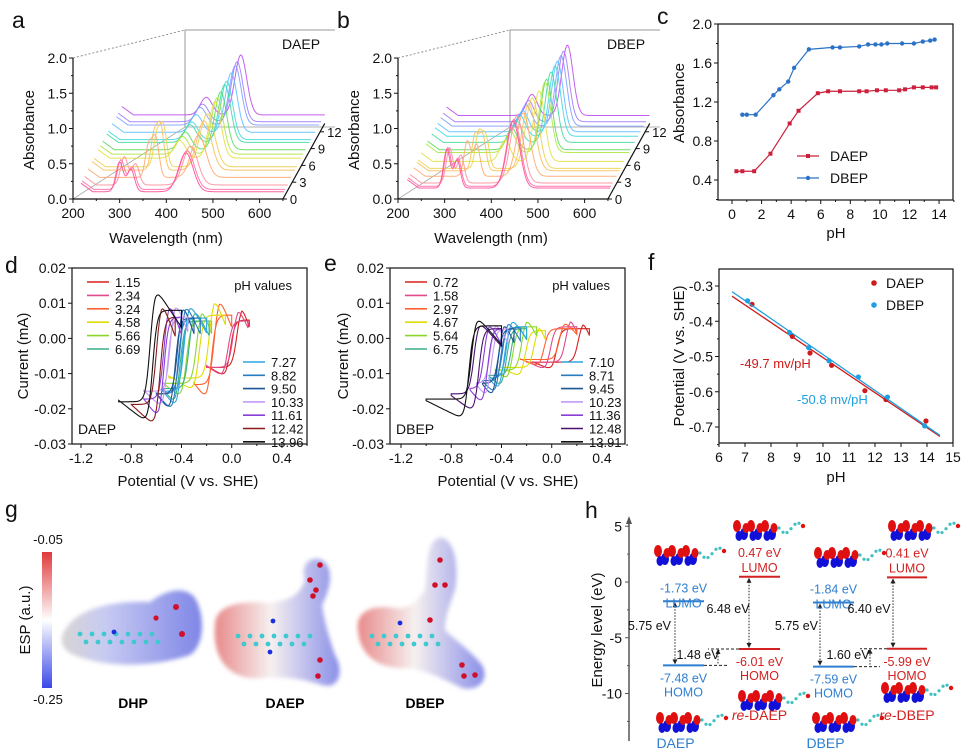  Describe the element at coordinates (591, 510) in the screenshot. I see `panel-label-h: h` at that location.